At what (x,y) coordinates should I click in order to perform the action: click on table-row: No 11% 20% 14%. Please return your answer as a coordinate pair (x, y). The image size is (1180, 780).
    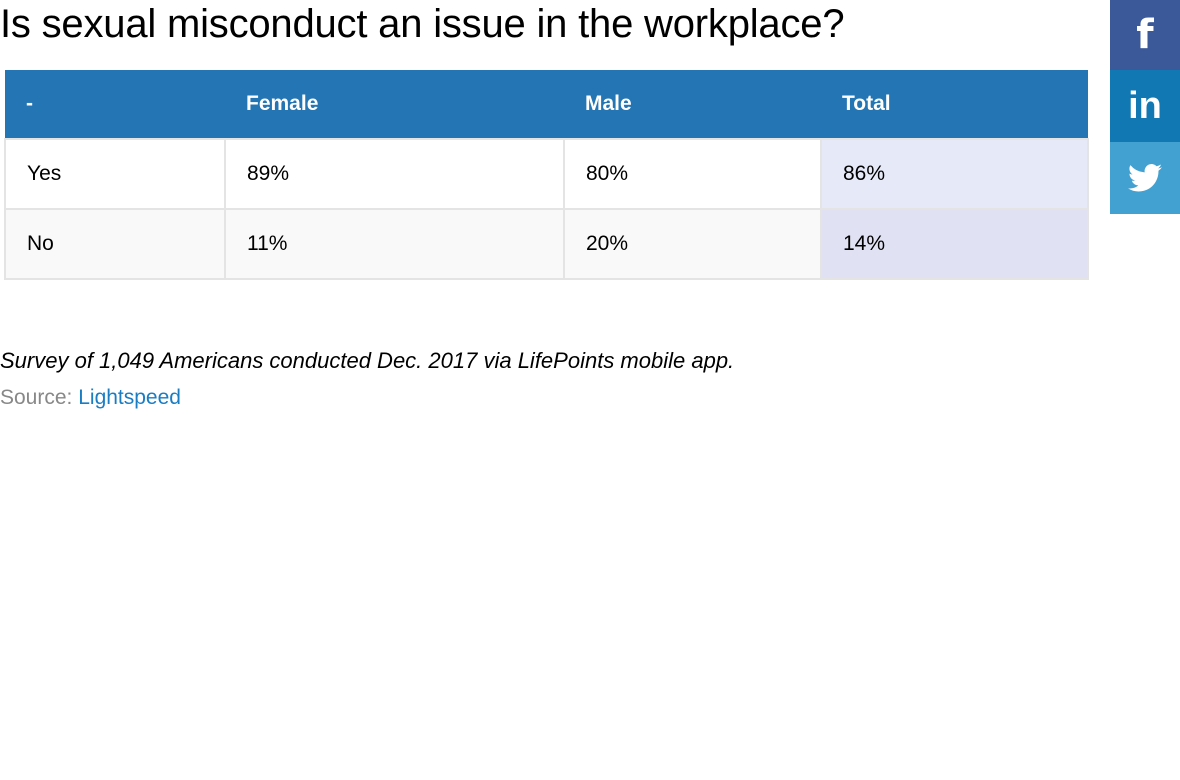
    Looking at the image, I should click on (546, 244).